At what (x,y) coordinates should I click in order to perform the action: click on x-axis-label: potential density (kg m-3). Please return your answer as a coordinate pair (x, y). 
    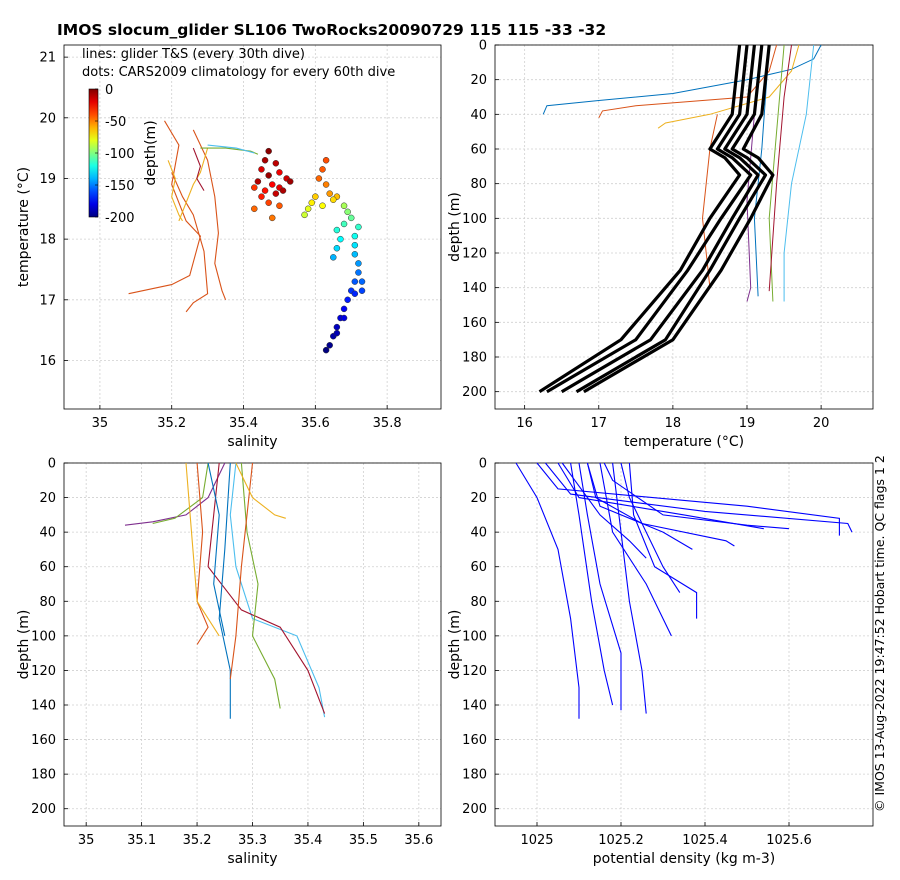
    Looking at the image, I should click on (684, 859).